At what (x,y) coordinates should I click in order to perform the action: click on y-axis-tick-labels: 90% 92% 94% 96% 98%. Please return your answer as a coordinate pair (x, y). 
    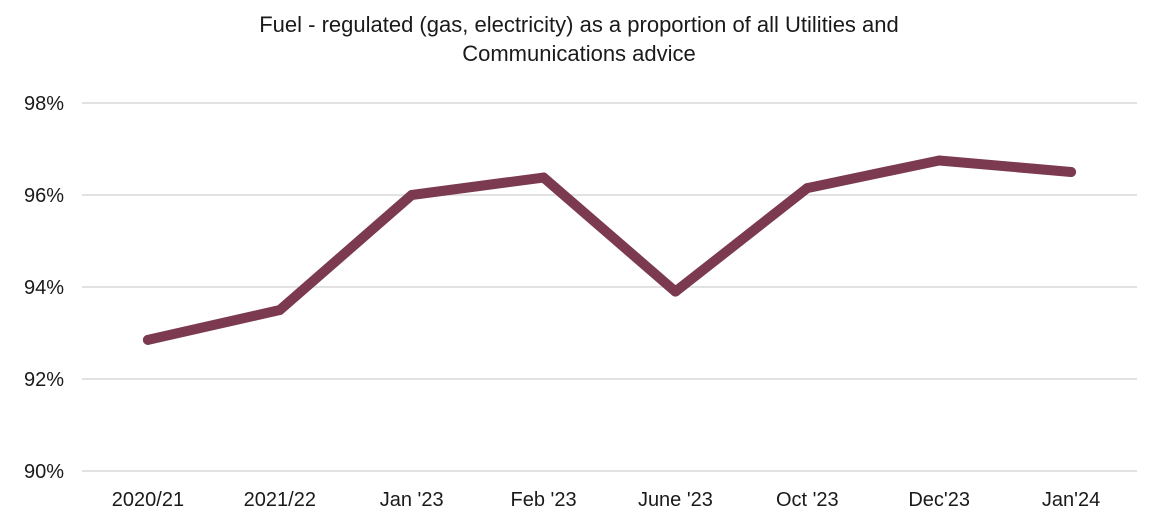
    Looking at the image, I should click on (44, 288).